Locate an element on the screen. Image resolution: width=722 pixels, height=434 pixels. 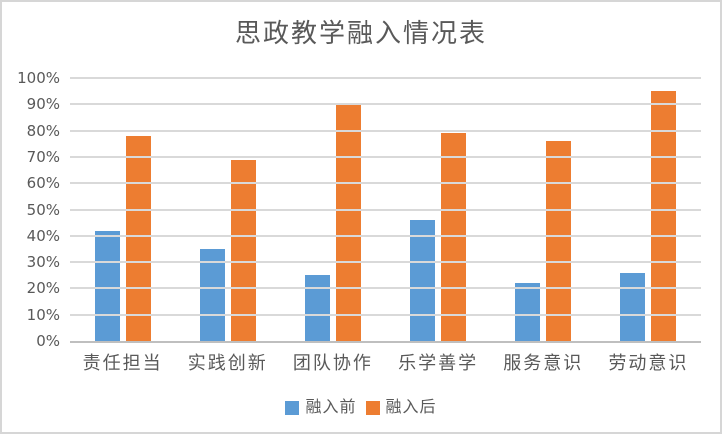
chart-title: 思政教学融入情况表 is located at coordinates (360, 33).